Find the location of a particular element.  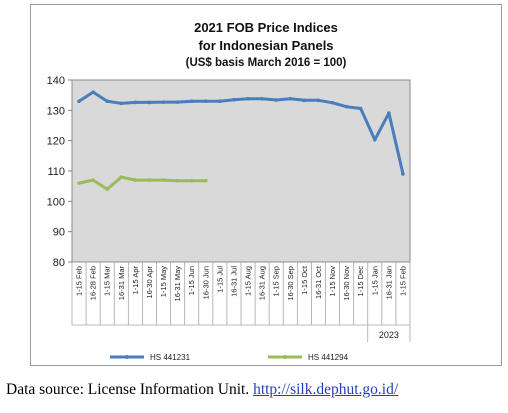

chart-basis-note: (US$ basis March 2016 = 100) is located at coordinates (266, 63).